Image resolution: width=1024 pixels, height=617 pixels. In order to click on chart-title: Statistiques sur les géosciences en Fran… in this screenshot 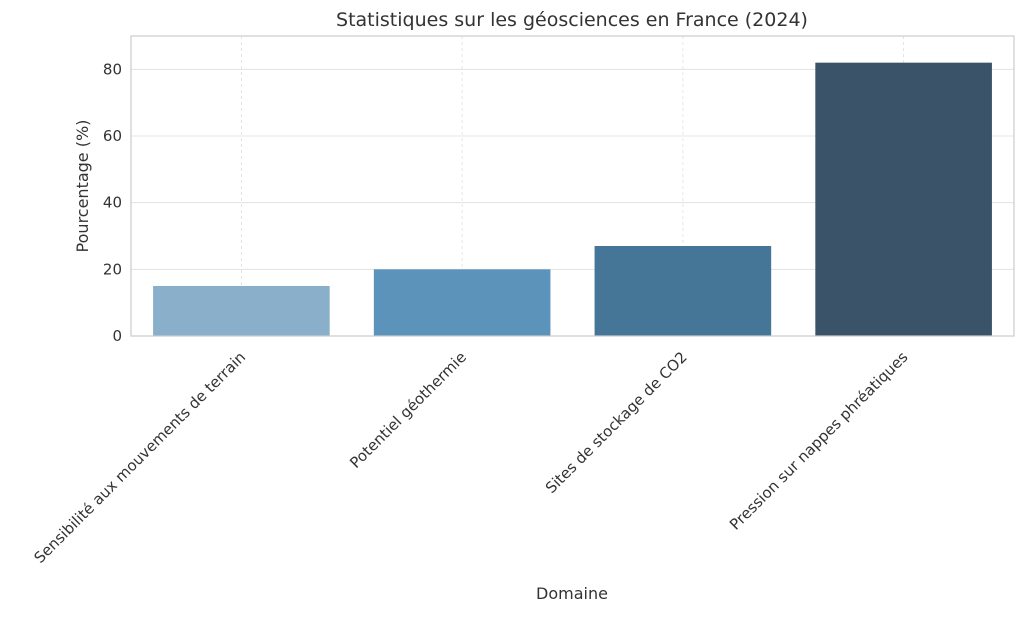, I will do `click(572, 20)`.